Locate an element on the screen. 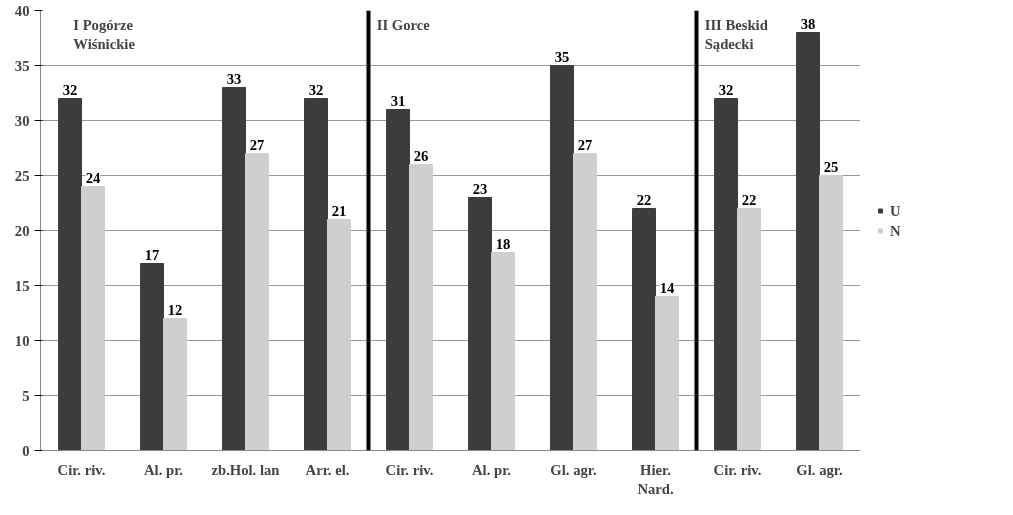 The height and width of the screenshot is (515, 1013). legend-label: U is located at coordinates (896, 210).